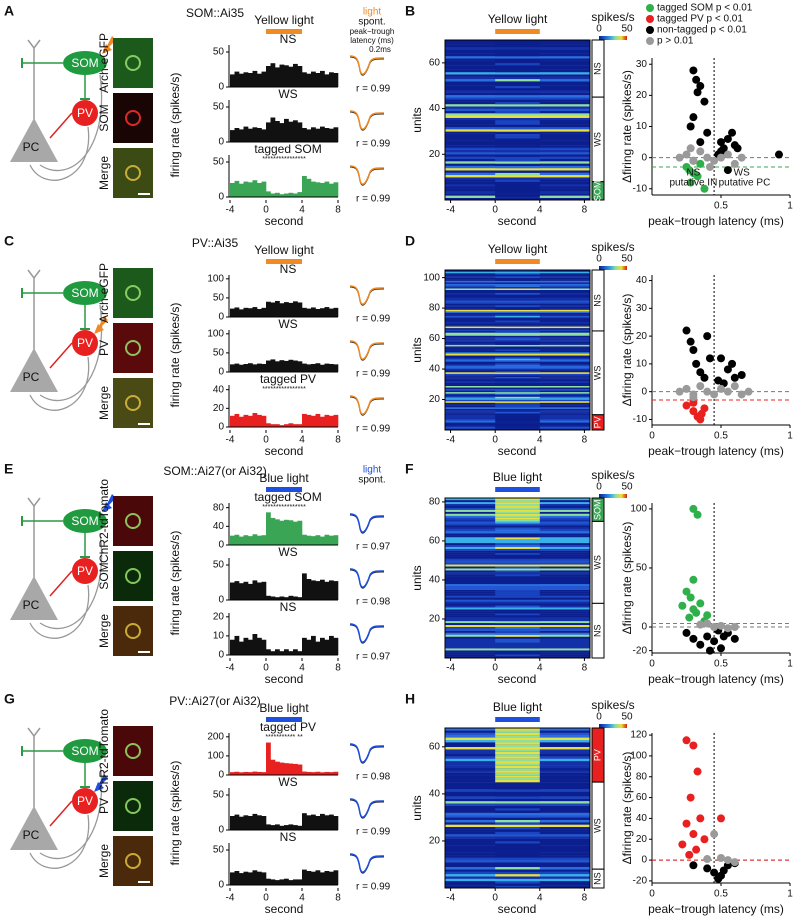  I want to click on waveform-note: spont., so click(371, 480).